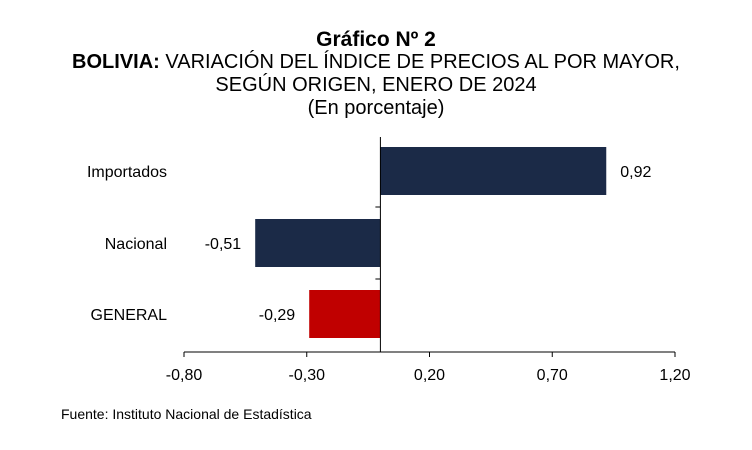 This screenshot has height=450, width=752. What do you see at coordinates (129, 315) in the screenshot?
I see `category-label: GENERAL` at bounding box center [129, 315].